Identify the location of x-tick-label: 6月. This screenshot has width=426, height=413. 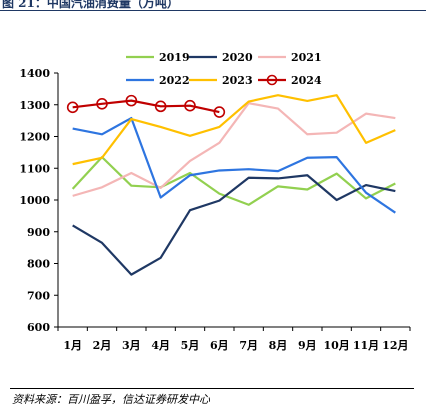
(219, 345).